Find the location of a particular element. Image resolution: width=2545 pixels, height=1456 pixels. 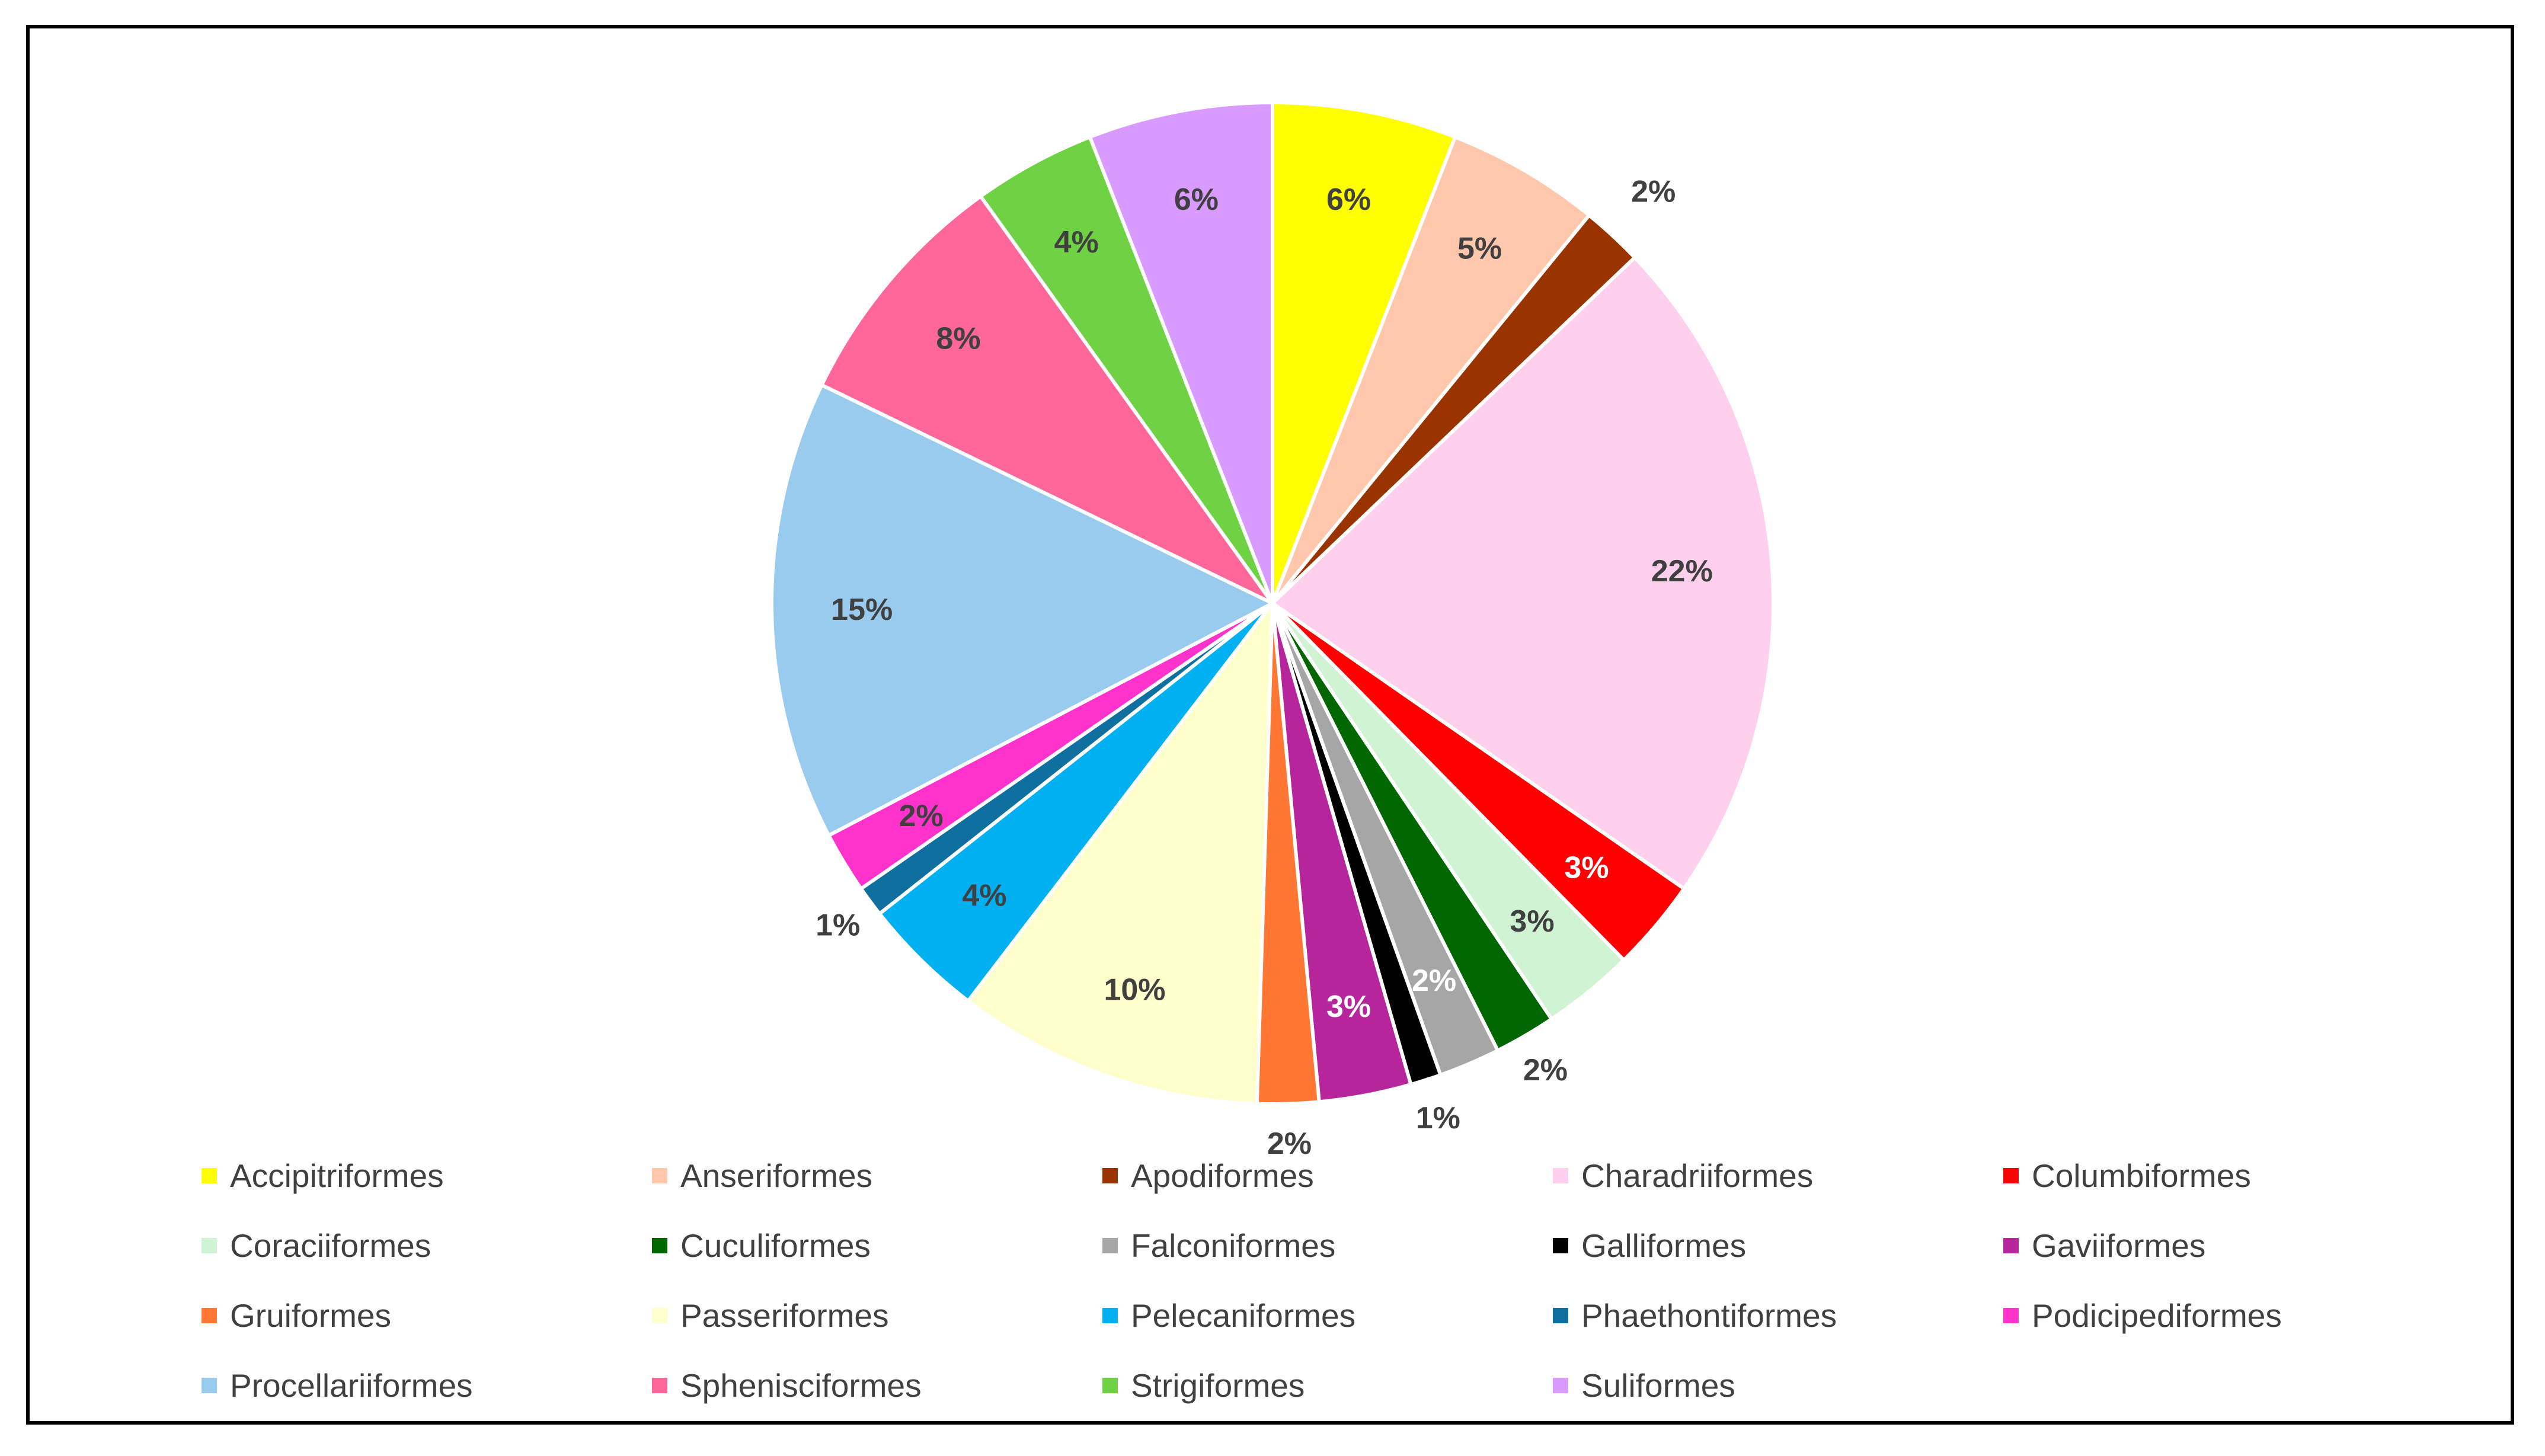

legend-label: Pelecaniformes is located at coordinates (1243, 1315).